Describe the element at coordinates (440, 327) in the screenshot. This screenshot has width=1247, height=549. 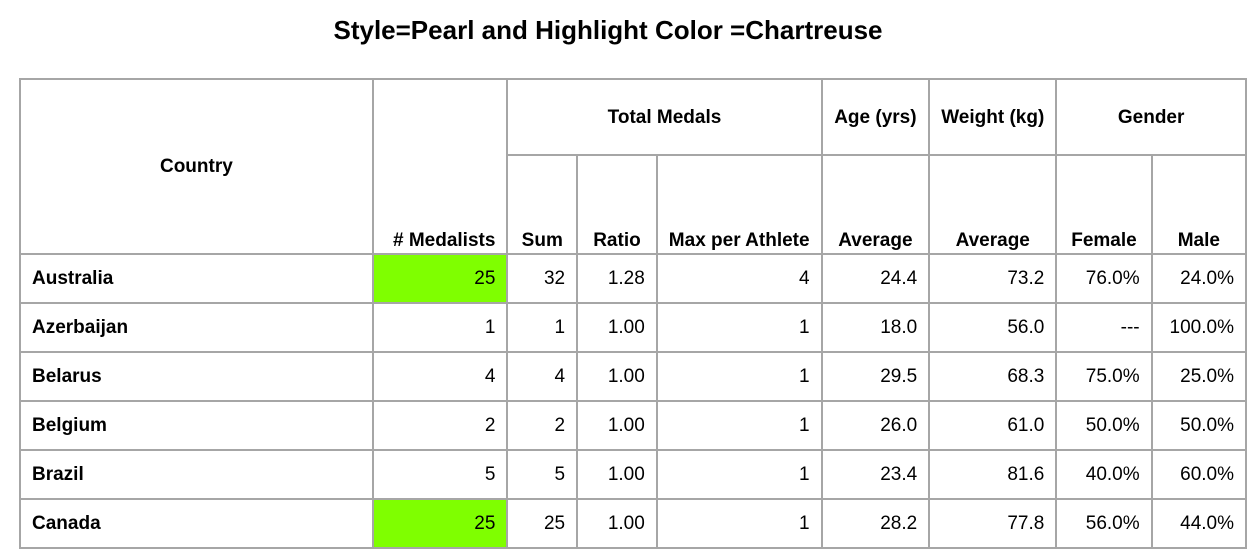
I see `cell-medalists: 1` at that location.